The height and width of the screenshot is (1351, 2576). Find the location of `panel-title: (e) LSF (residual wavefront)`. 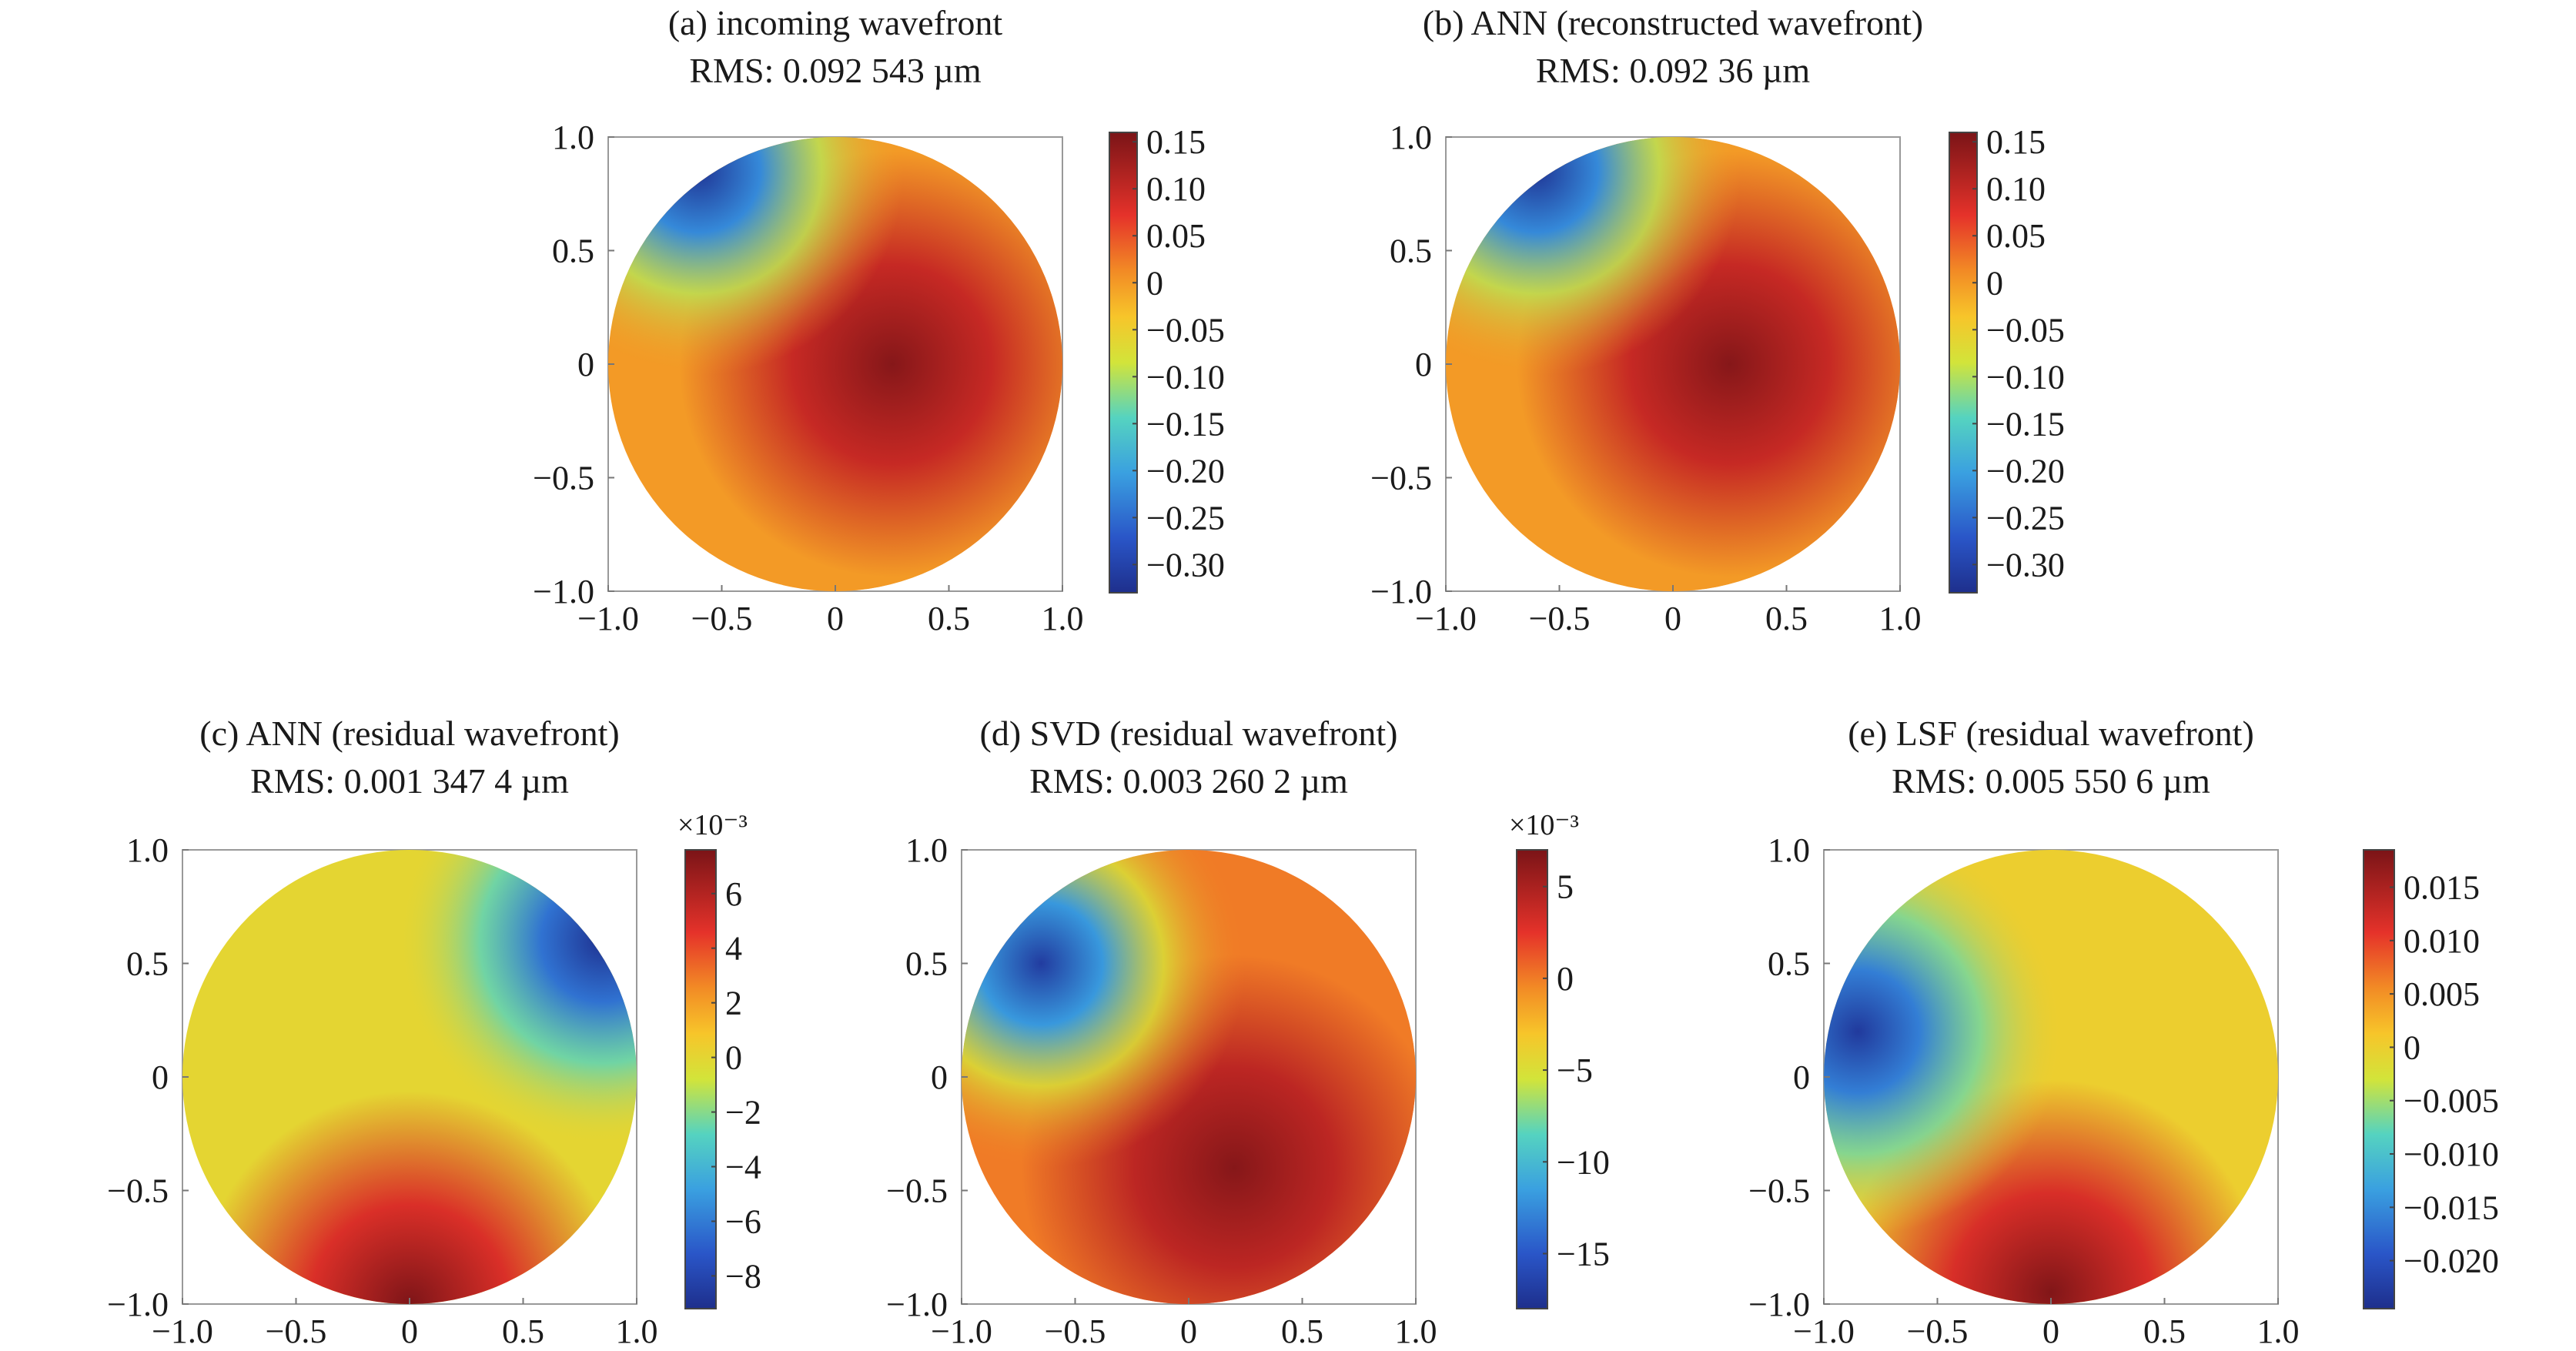

panel-title: (e) LSF (residual wavefront) is located at coordinates (2051, 733).